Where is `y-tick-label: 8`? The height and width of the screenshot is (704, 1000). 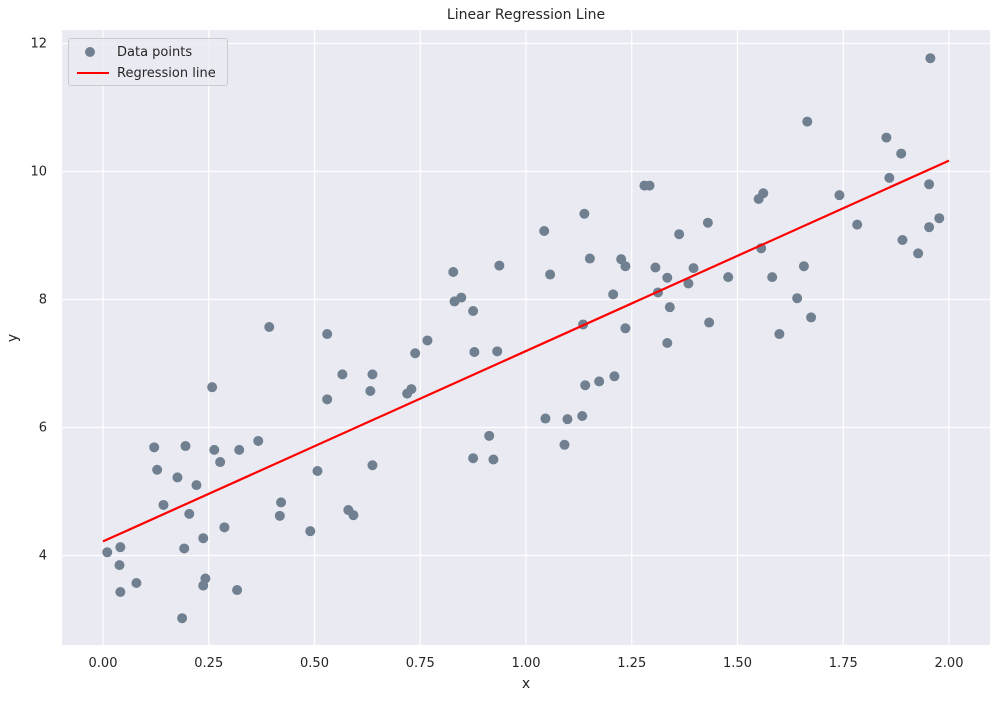 y-tick-label: 8 is located at coordinates (42, 299).